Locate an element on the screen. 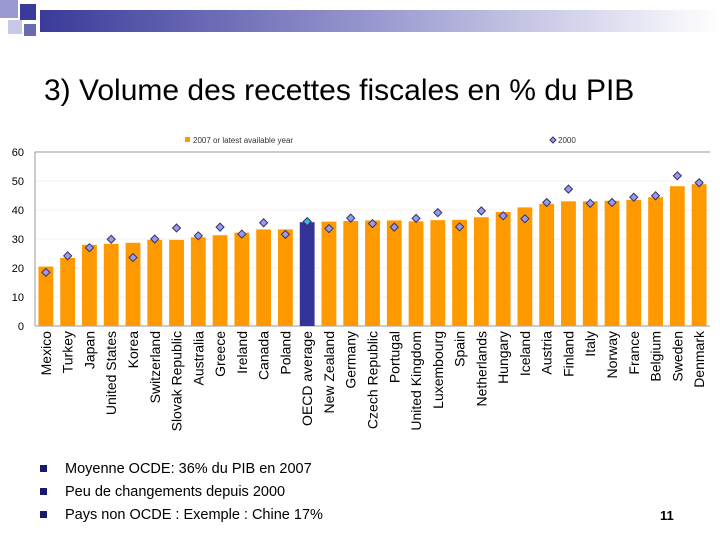  x-tick-label: United Kingdom is located at coordinates (416, 381).